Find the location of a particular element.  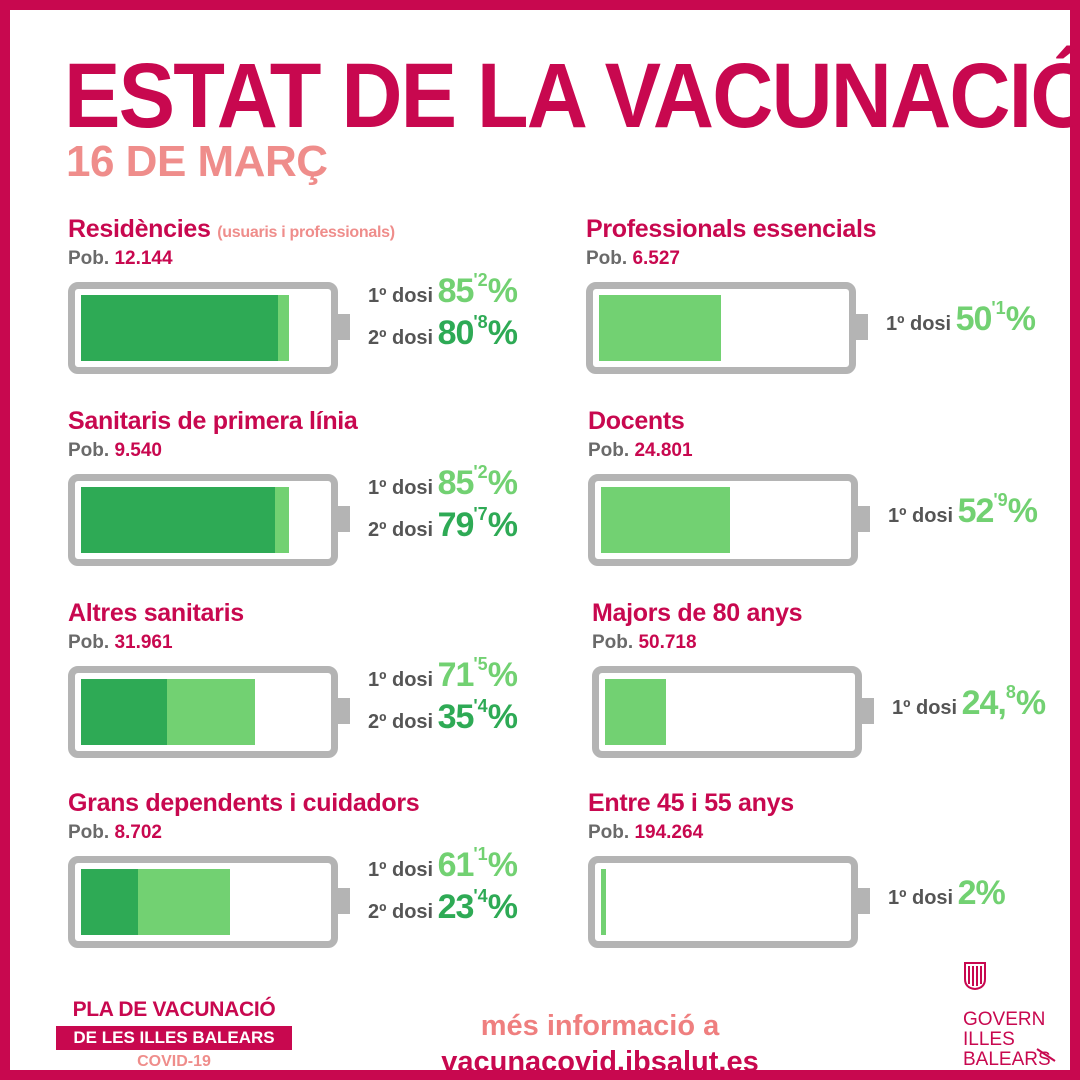

population-value: 9.540 is located at coordinates (138, 450).